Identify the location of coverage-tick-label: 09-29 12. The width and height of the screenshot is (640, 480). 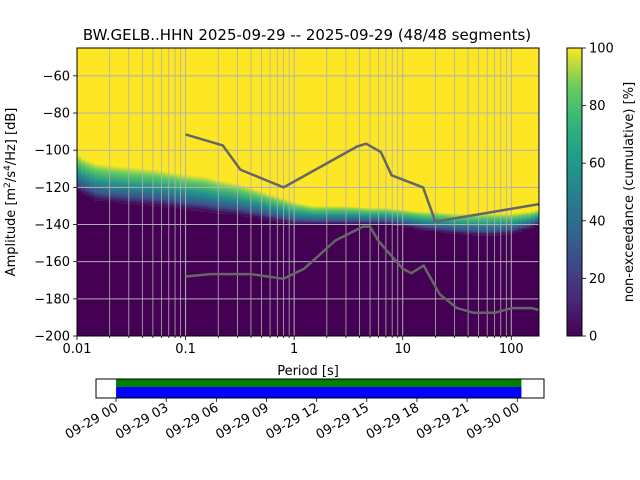
(293, 421).